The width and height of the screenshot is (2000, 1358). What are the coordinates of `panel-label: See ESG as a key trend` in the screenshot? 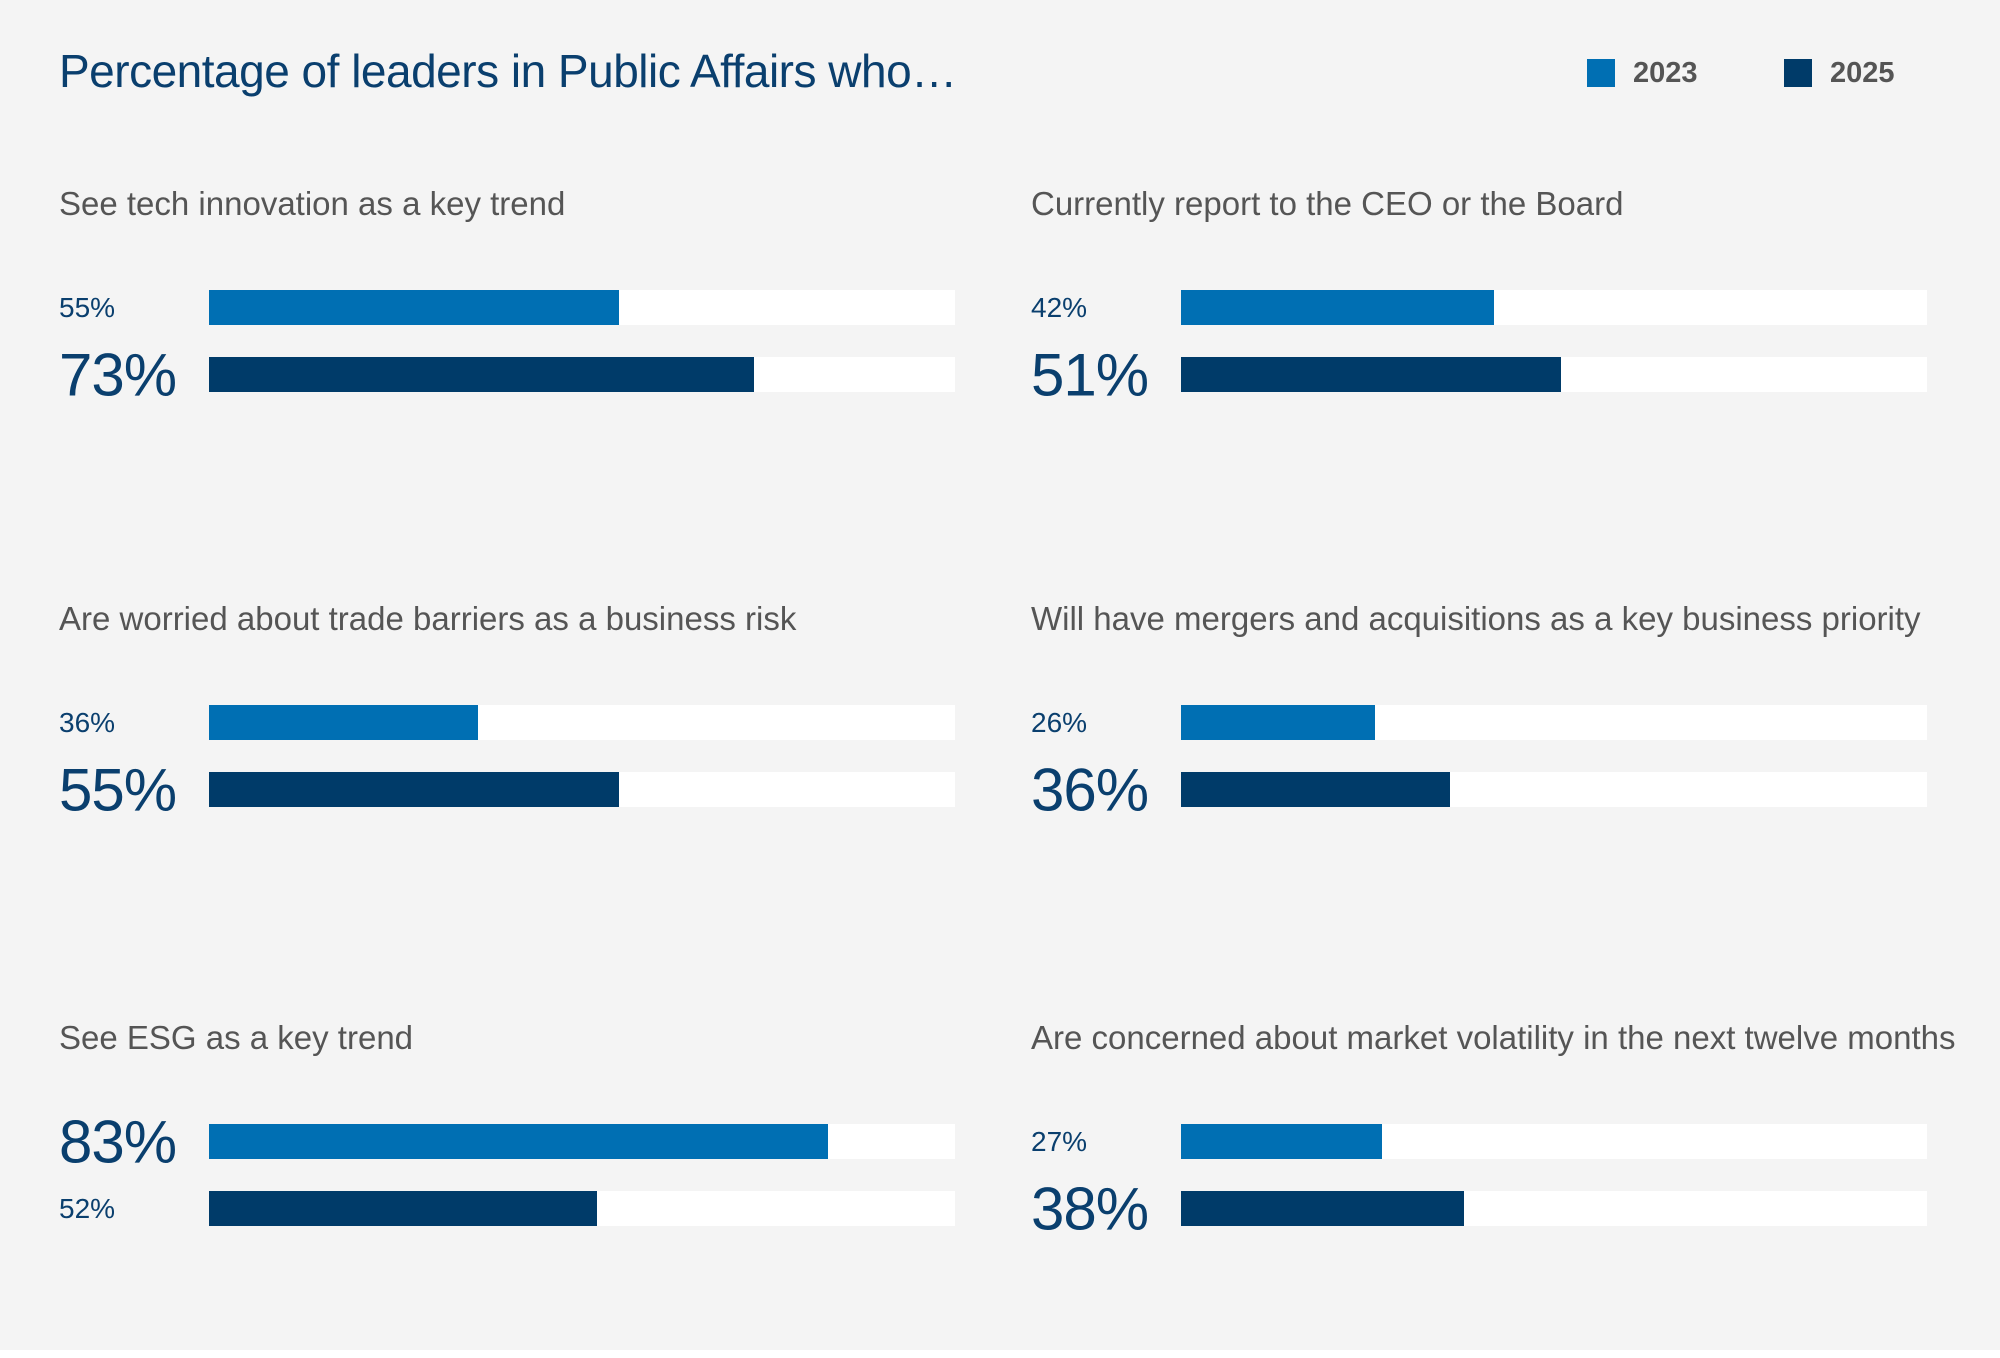 It's located at (236, 1037).